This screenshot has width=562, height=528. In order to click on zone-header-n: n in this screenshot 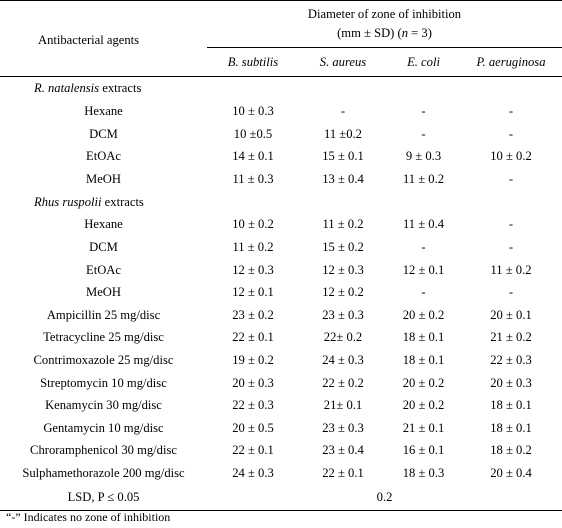, I will do `click(405, 33)`.